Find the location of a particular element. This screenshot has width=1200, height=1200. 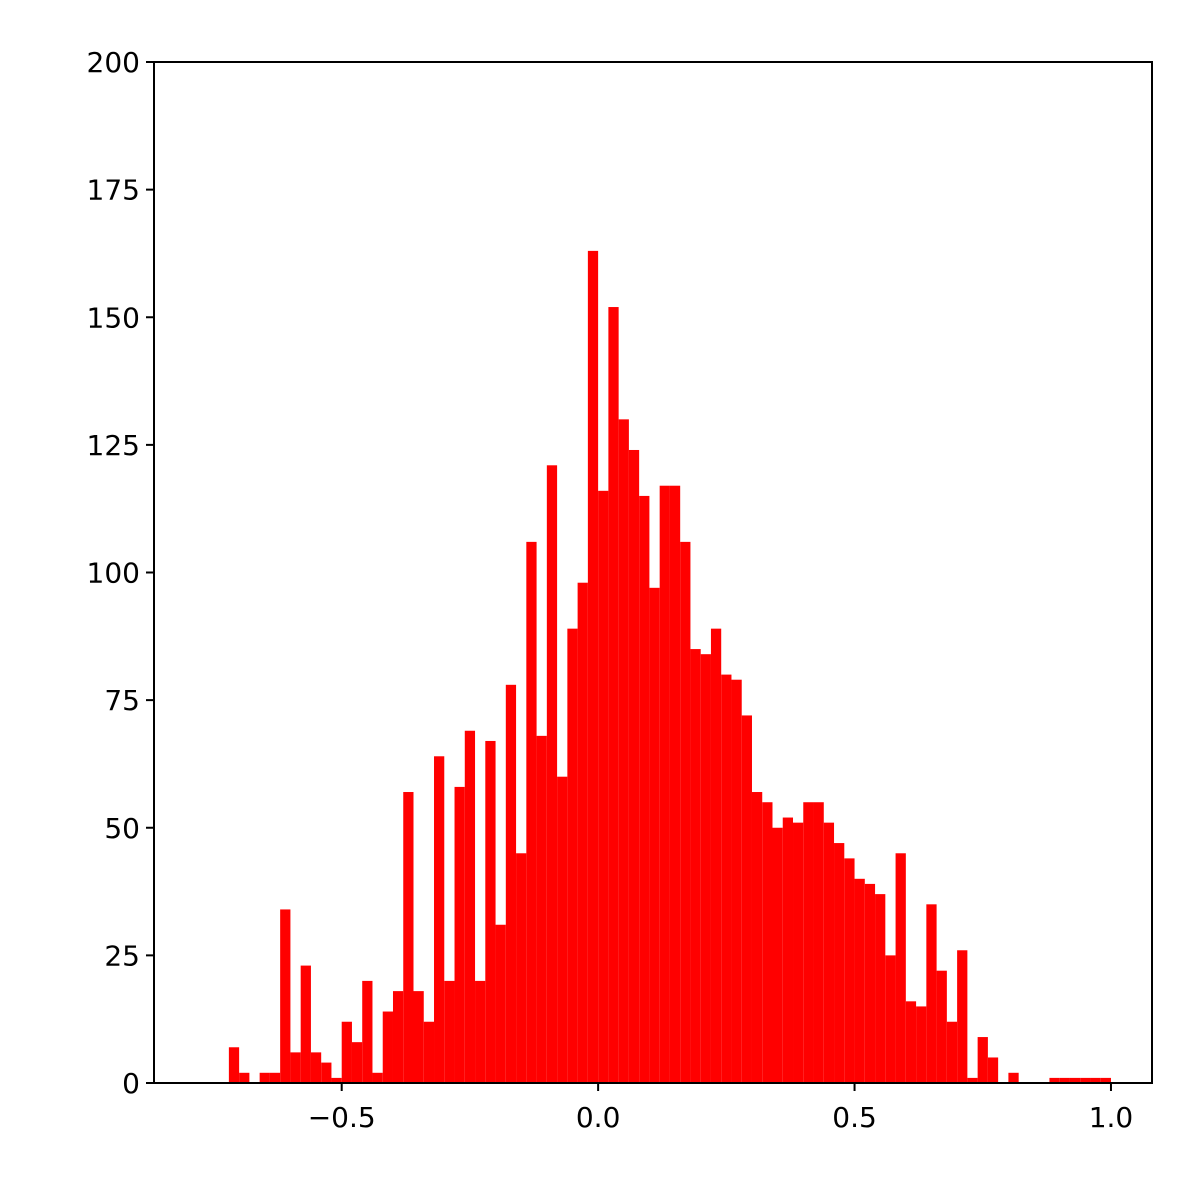

y-tick-label: 125 is located at coordinates (113, 445).